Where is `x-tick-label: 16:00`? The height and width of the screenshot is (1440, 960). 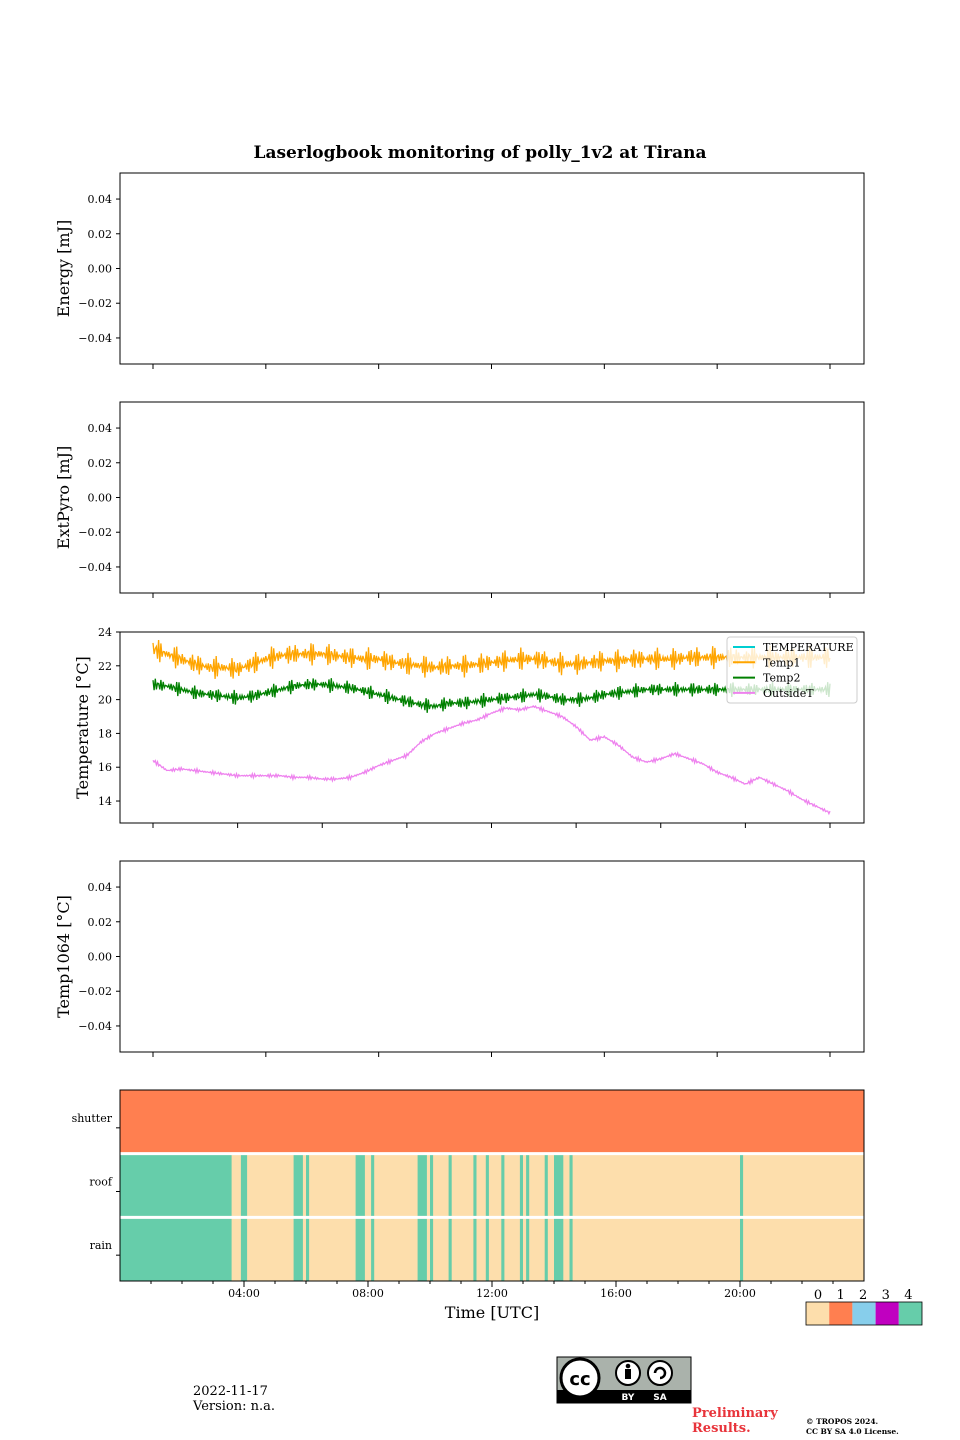 x-tick-label: 16:00 is located at coordinates (616, 1293).